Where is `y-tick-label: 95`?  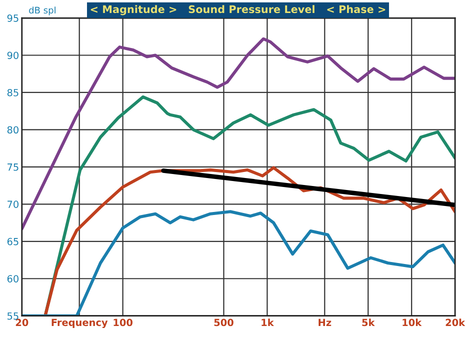
y-tick-label: 95 is located at coordinates (12, 18).